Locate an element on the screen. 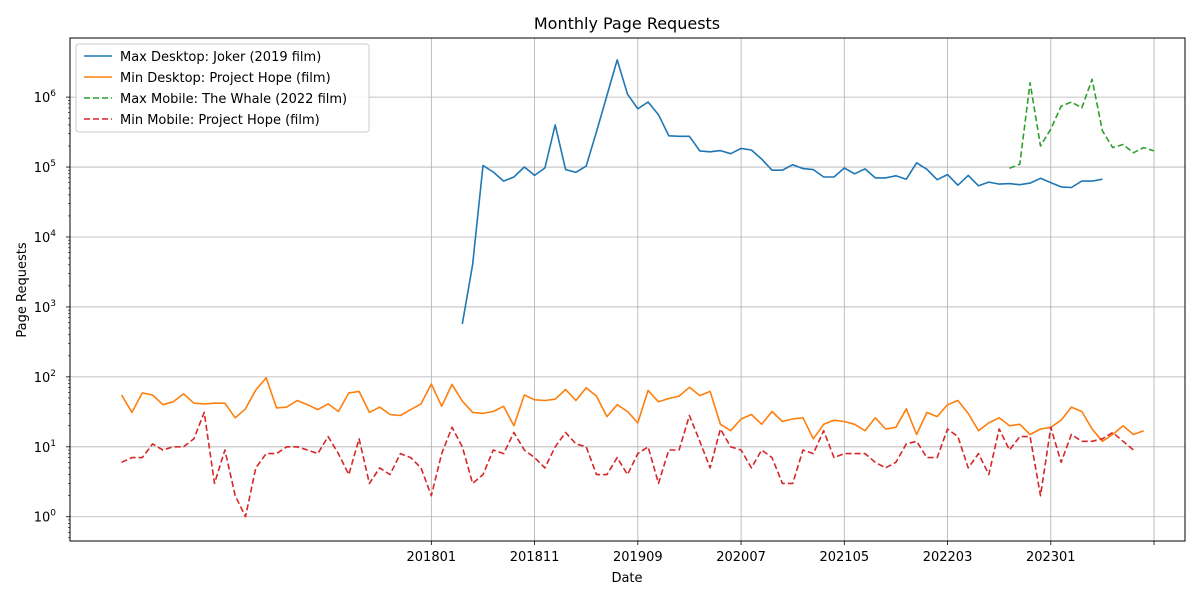 This screenshot has height=600, width=1200. y-tick-label: 100 is located at coordinates (45, 517).